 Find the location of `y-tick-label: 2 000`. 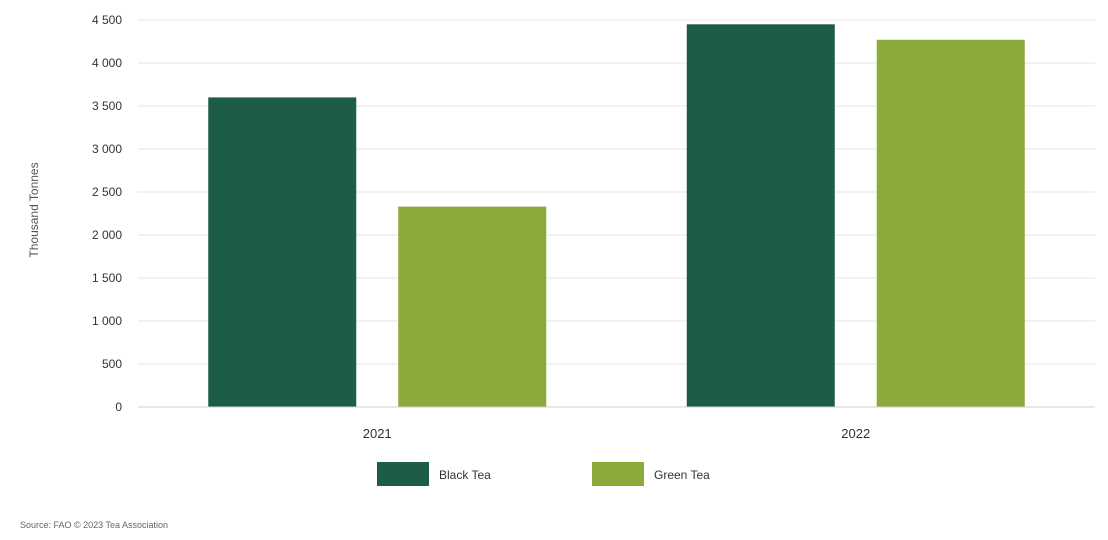

y-tick-label: 2 000 is located at coordinates (107, 235).